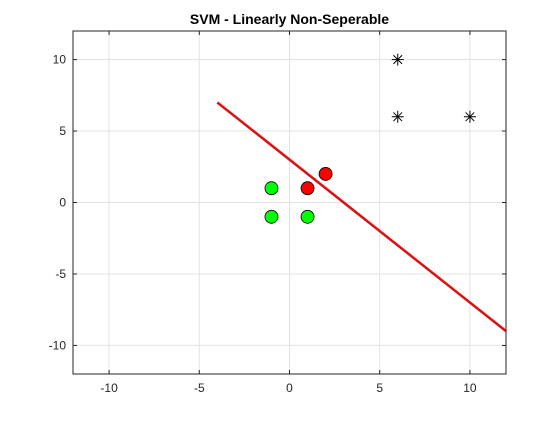 Image resolution: width=560 pixels, height=425 pixels. Describe the element at coordinates (470, 388) in the screenshot. I see `x-tick-label: 10` at that location.